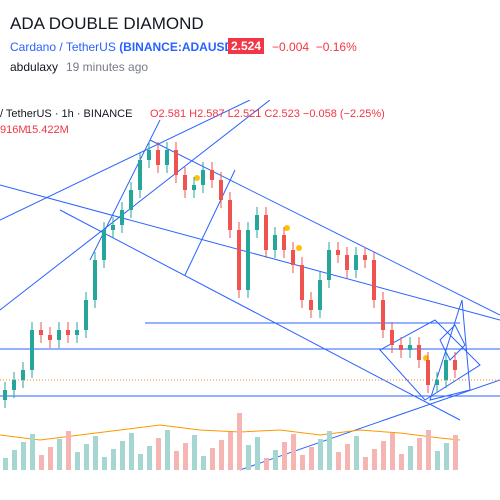 The image size is (500, 500). What do you see at coordinates (452, 342) in the screenshot?
I see `diamond` at bounding box center [452, 342].